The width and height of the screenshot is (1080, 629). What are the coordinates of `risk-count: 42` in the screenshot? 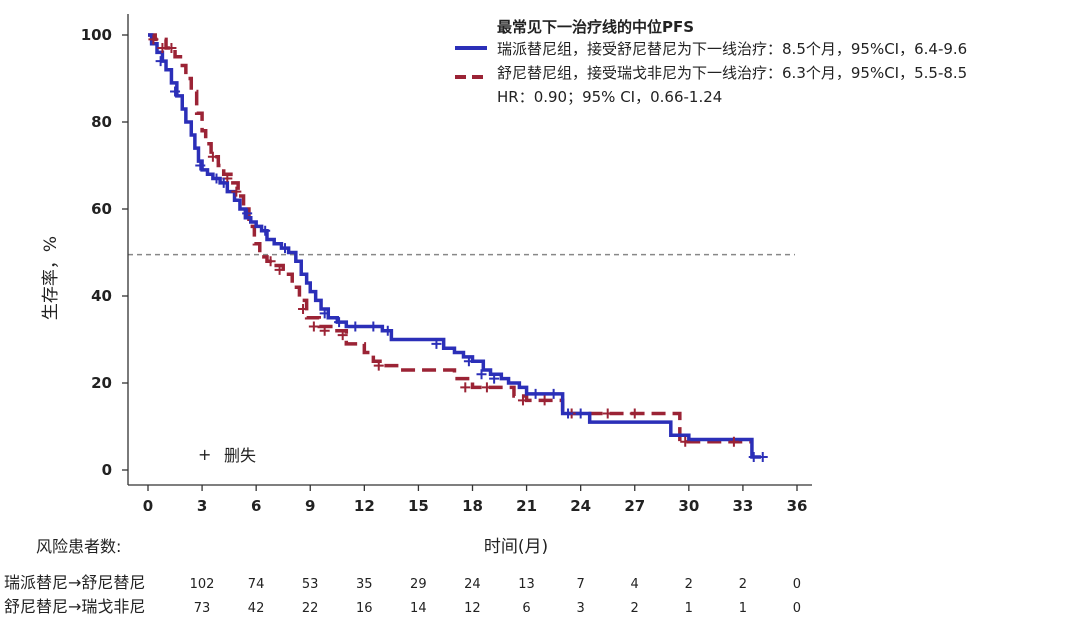 It's located at (256, 608).